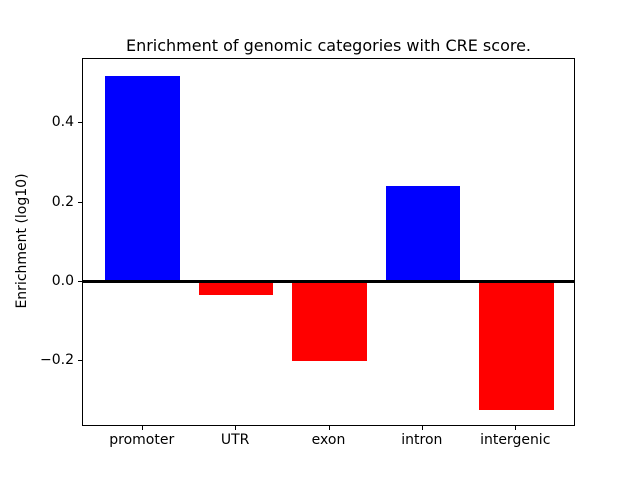 This screenshot has height=480, width=640. What do you see at coordinates (142, 440) in the screenshot?
I see `x-tick-label-promoter: promoter` at bounding box center [142, 440].